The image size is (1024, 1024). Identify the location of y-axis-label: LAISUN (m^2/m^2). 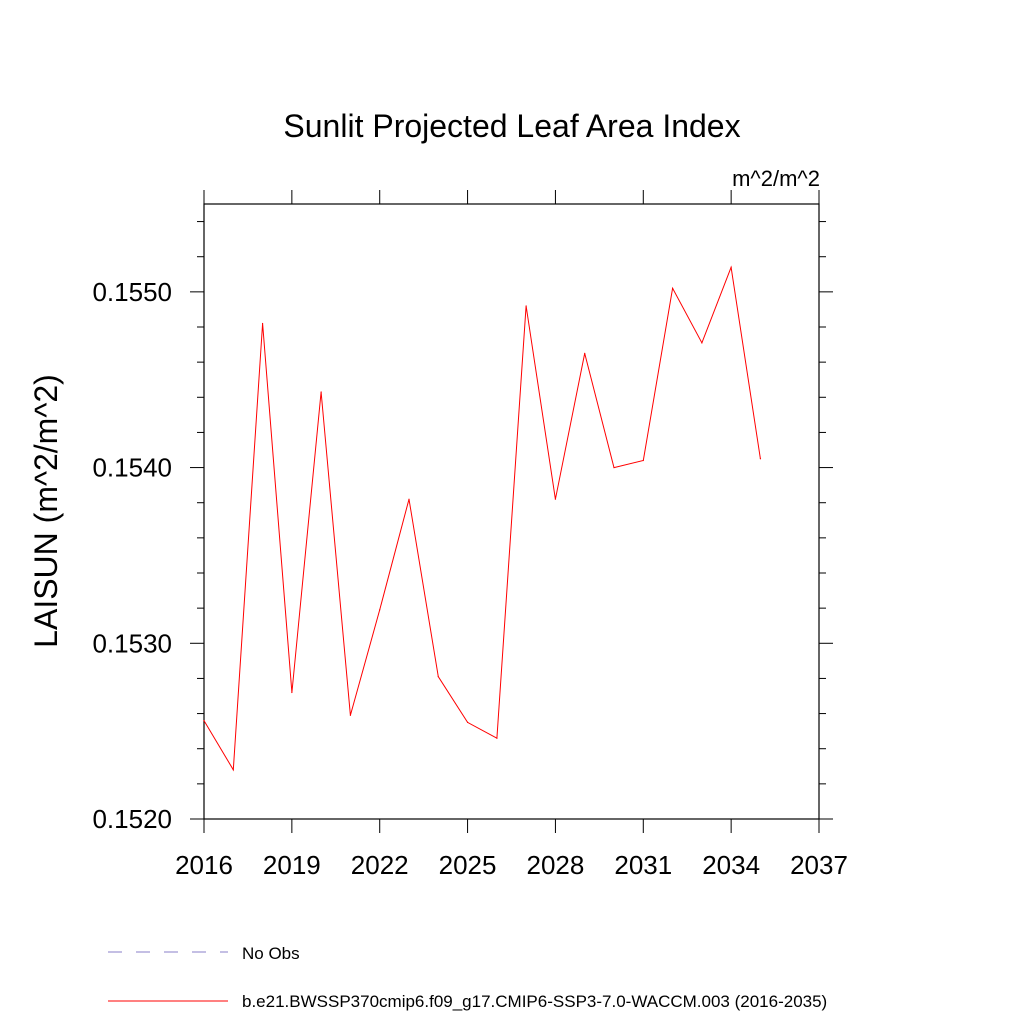
(46, 511).